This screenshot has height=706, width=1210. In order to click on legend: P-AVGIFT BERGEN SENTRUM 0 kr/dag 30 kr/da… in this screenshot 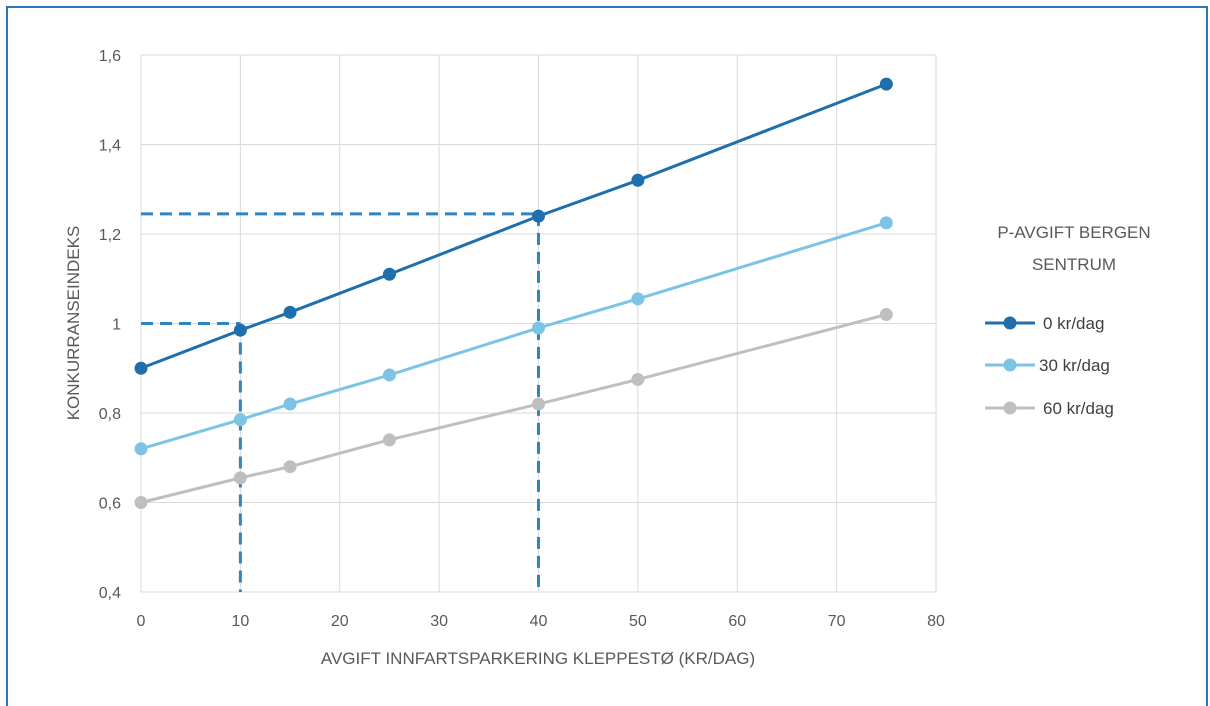, I will do `click(1068, 320)`.